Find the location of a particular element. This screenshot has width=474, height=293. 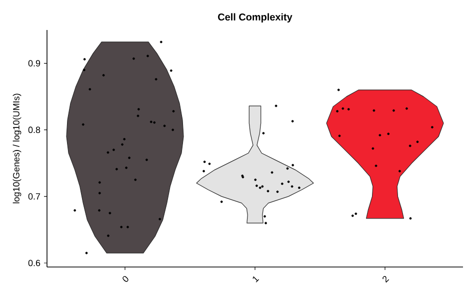

x-tick-label: 2 is located at coordinates (386, 279).